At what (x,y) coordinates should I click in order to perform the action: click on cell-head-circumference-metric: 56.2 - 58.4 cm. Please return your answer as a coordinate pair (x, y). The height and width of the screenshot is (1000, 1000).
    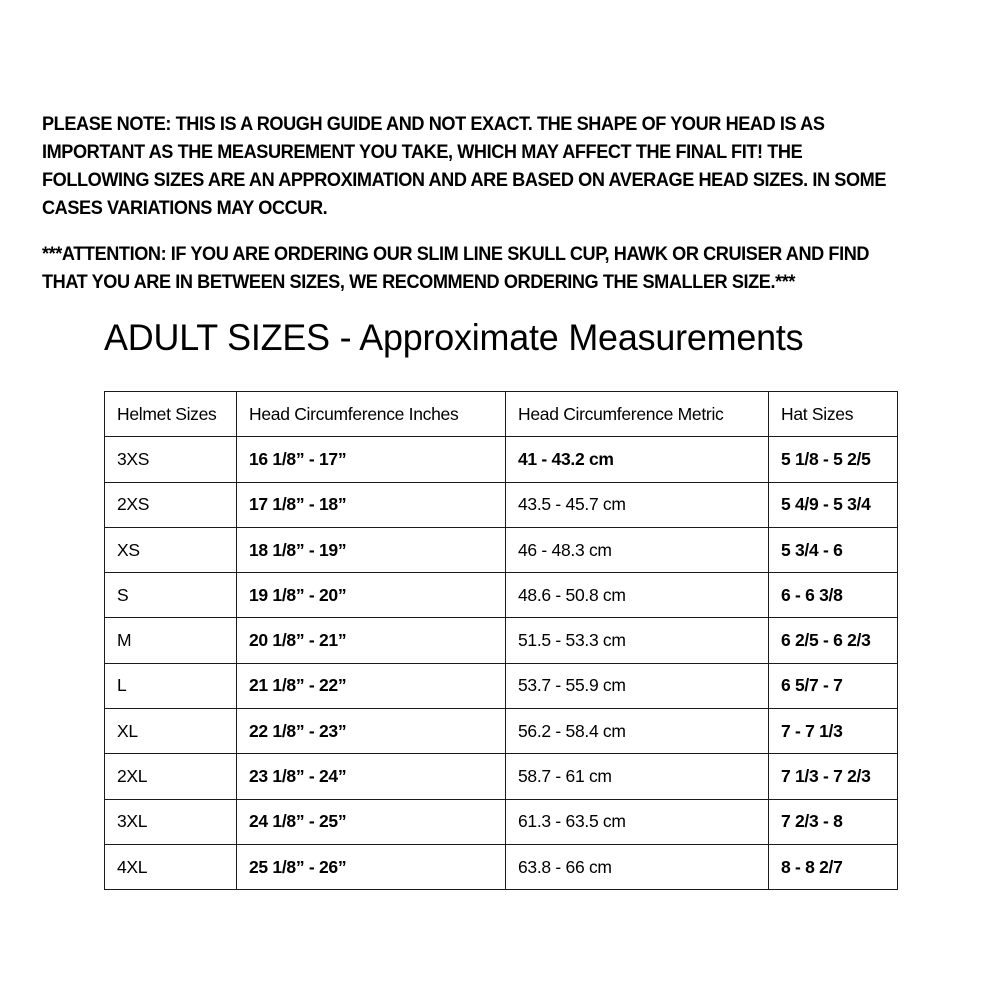
    Looking at the image, I should click on (637, 731).